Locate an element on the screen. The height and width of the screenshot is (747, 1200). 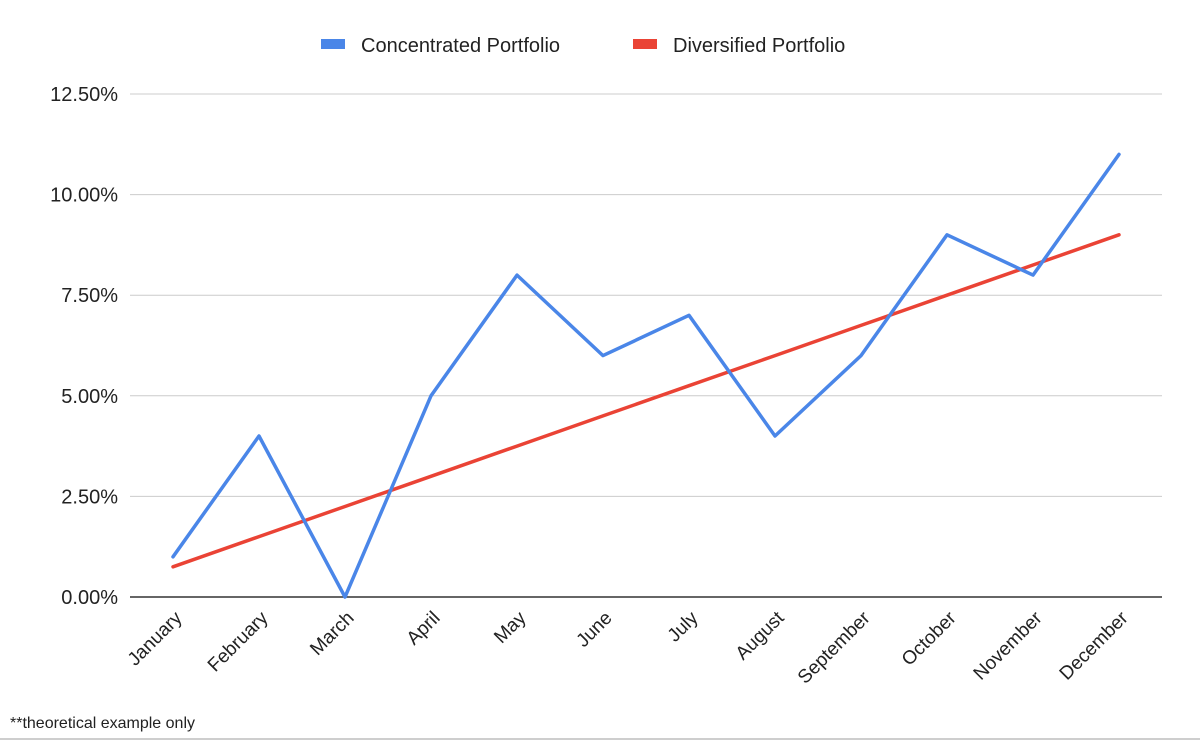
x-tick-label: October is located at coordinates (929, 638).